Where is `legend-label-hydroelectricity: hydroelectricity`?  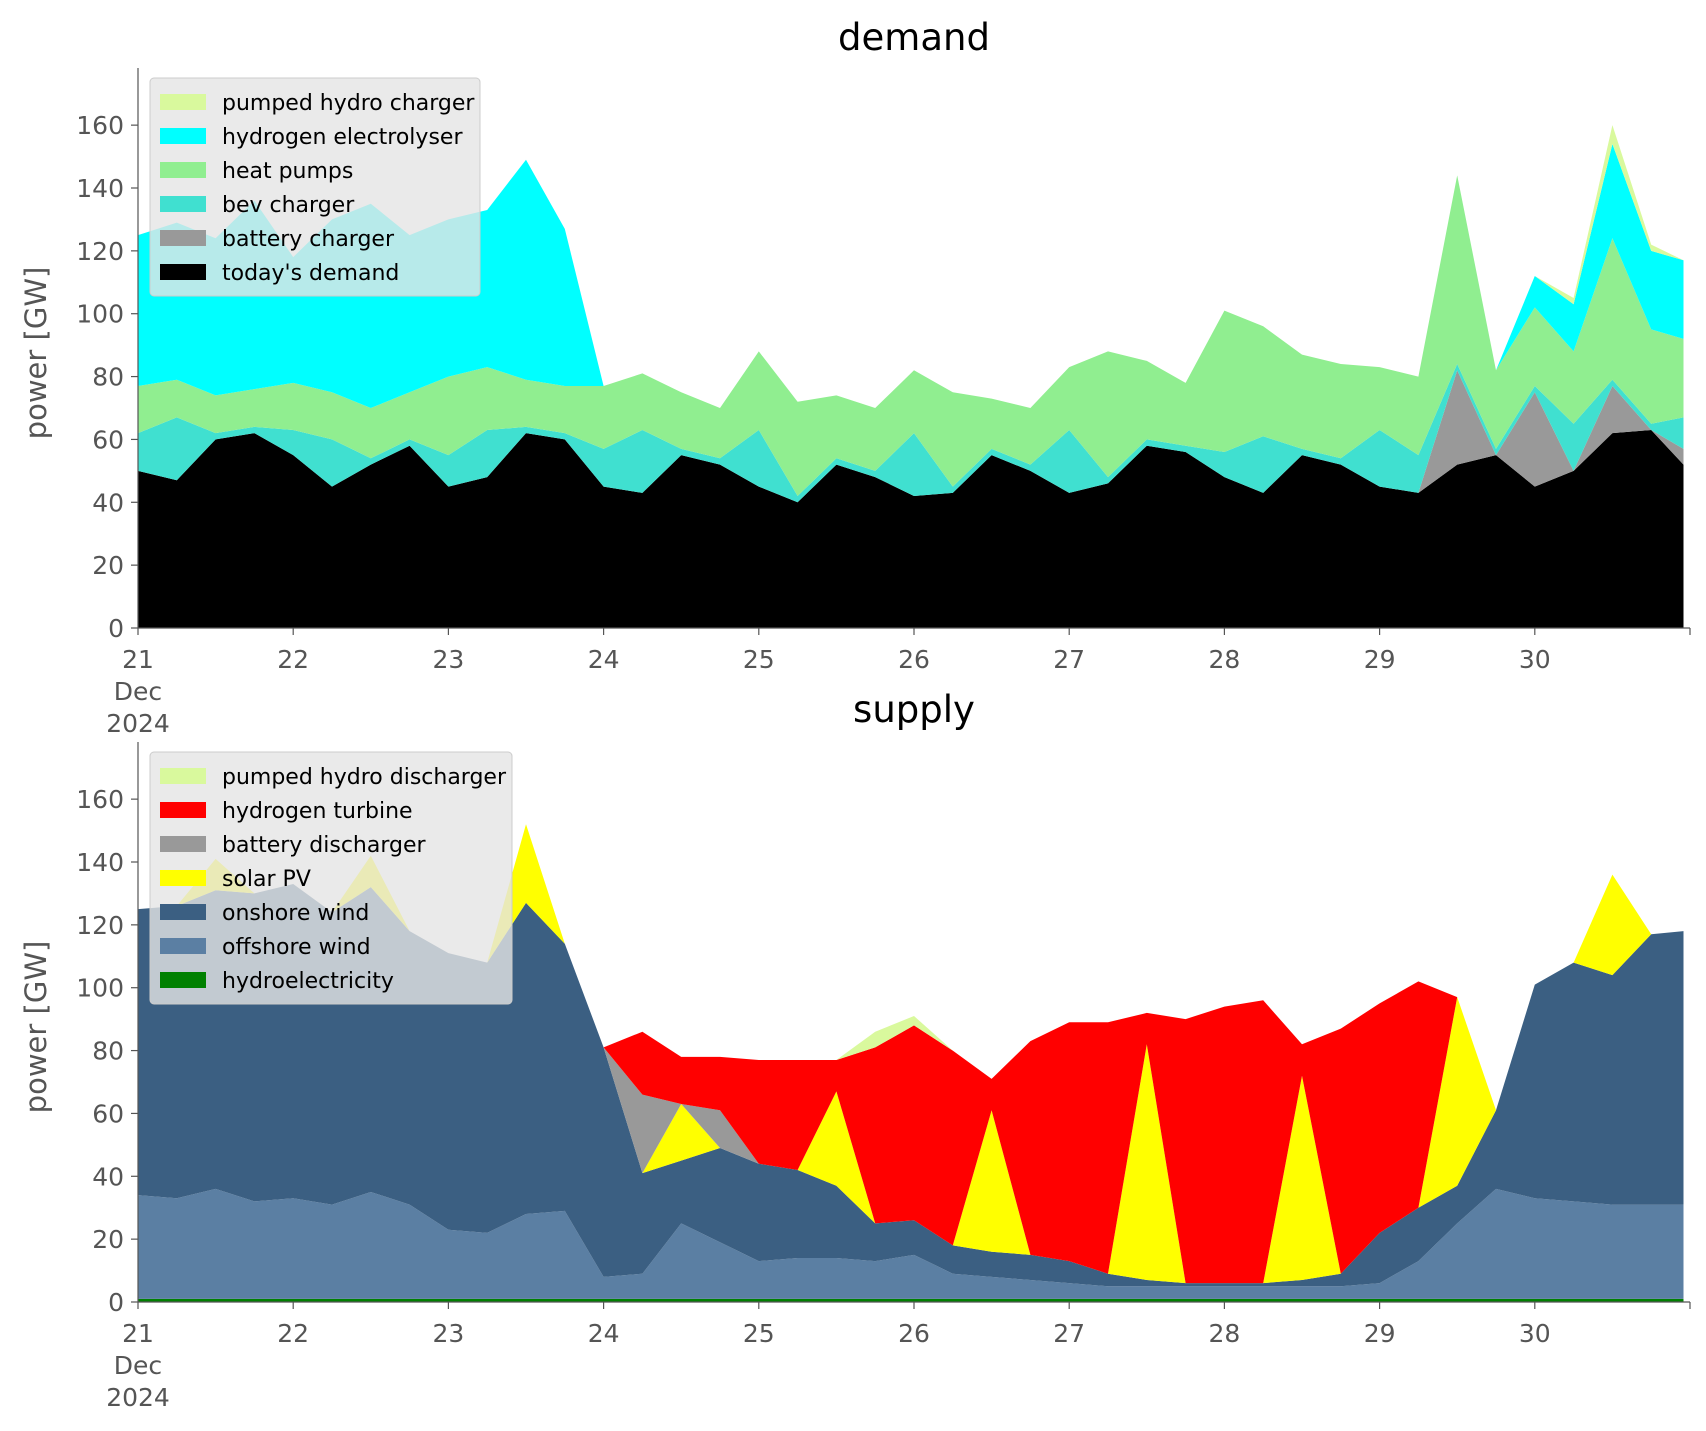 legend-label-hydroelectricity: hydroelectricity is located at coordinates (308, 981).